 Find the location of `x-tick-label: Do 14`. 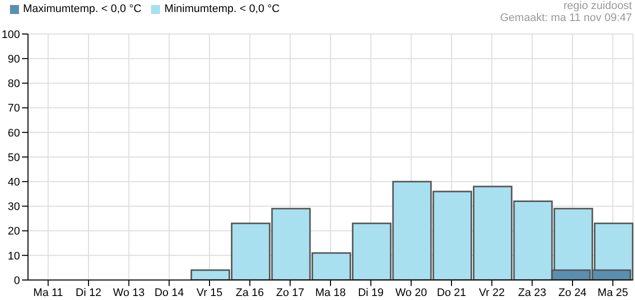

x-tick-label: Do 14 is located at coordinates (169, 292).